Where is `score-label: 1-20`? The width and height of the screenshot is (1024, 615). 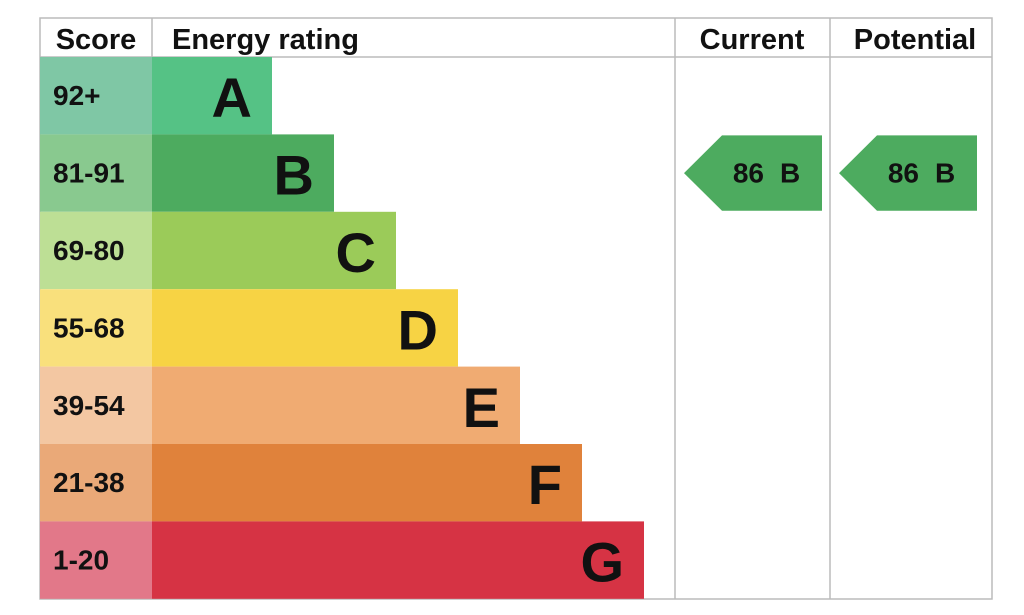 score-label: 1-20 is located at coordinates (81, 560).